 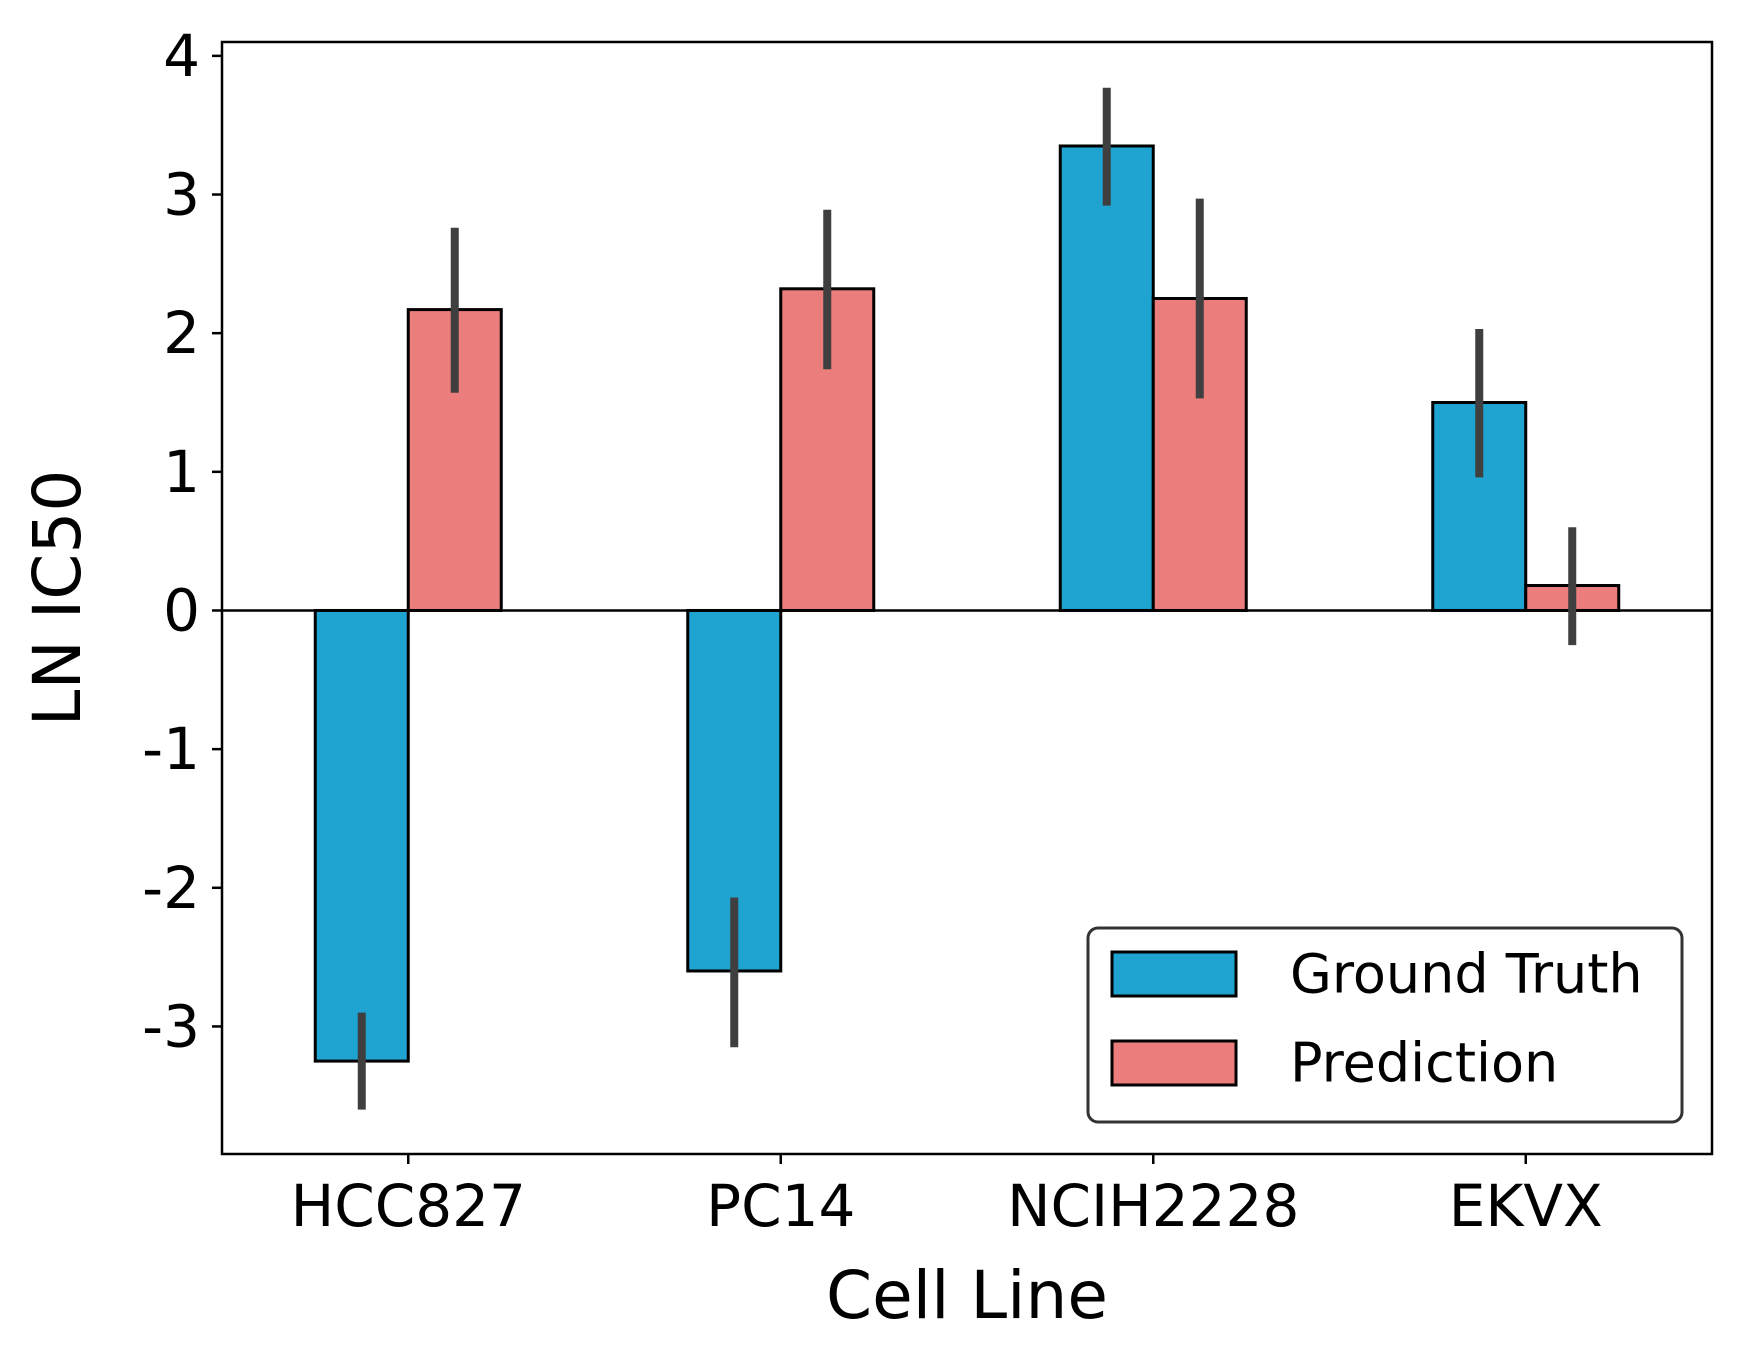 I want to click on x-tick-label: NCIH2228, so click(x=1153, y=1206).